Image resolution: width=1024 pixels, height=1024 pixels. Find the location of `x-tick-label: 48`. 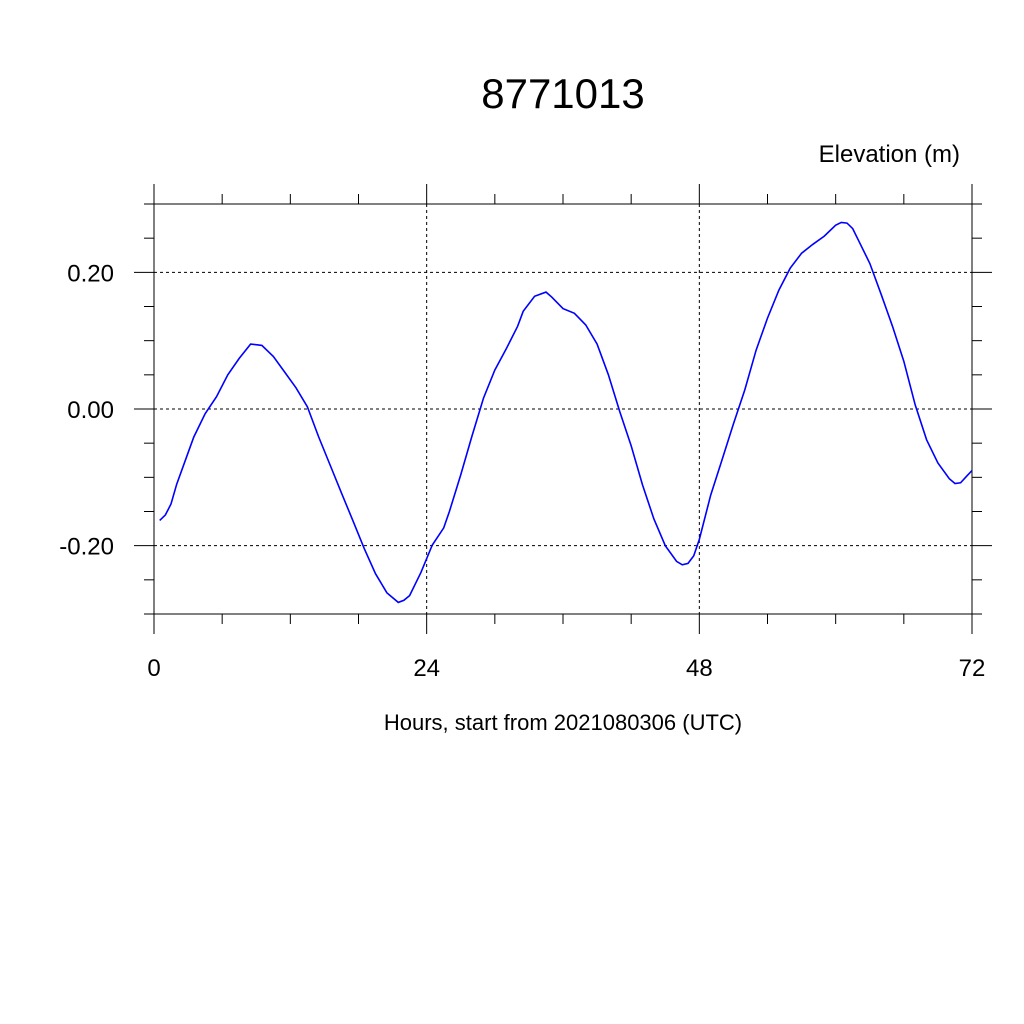

x-tick-label: 48 is located at coordinates (699, 668).